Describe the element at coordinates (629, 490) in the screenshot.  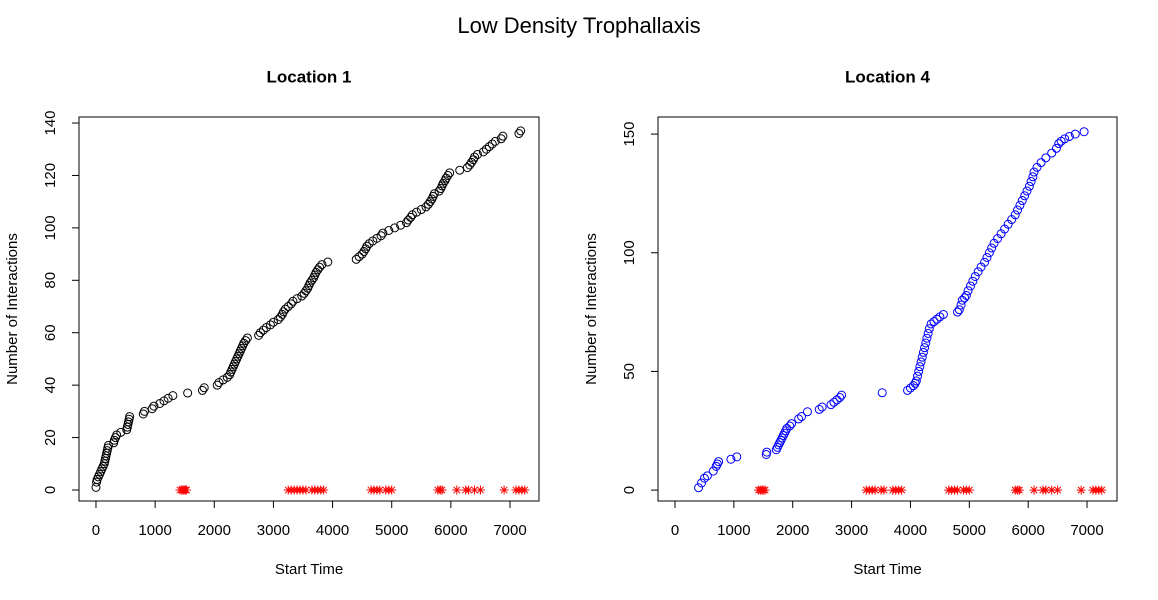
I see `y-tick-label: 0` at that location.